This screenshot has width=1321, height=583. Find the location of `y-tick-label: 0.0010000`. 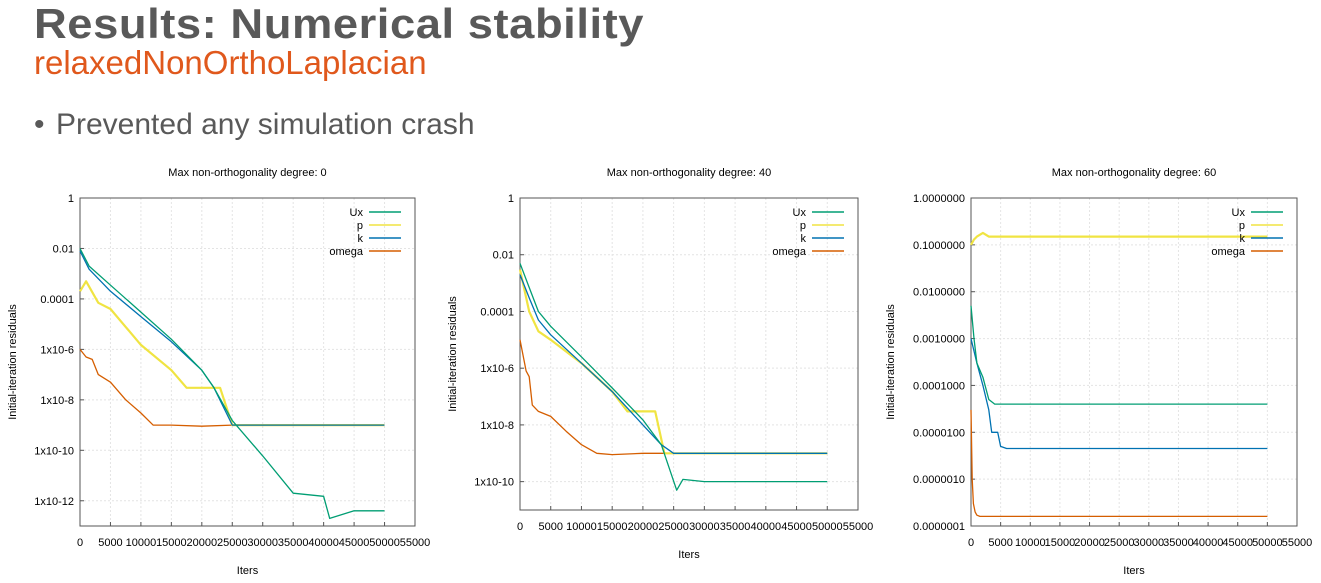

y-tick-label: 0.0010000 is located at coordinates (939, 340).